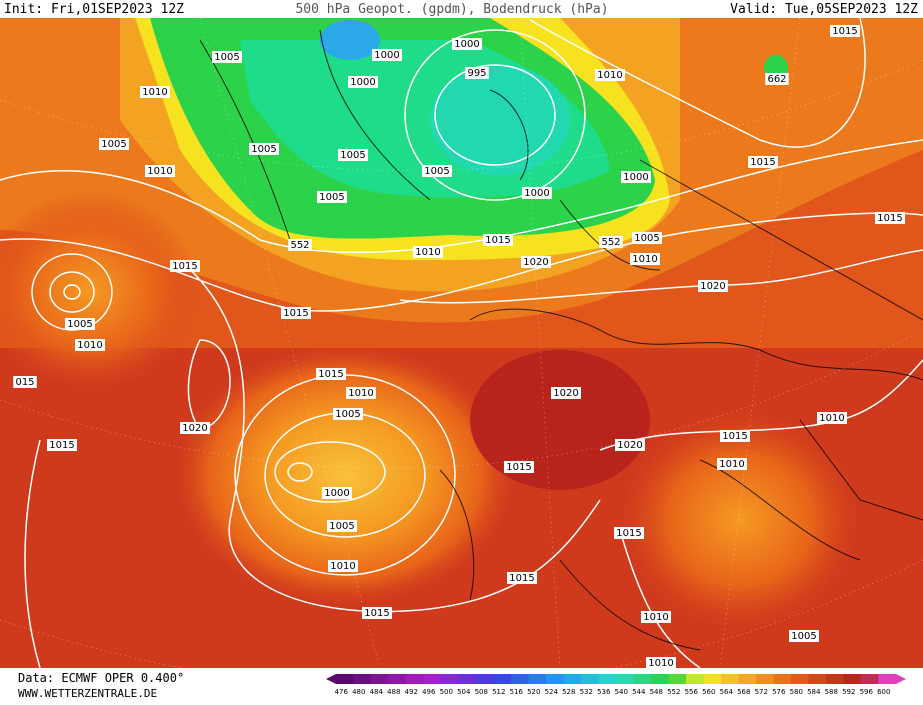 The width and height of the screenshot is (923, 705). Describe the element at coordinates (621, 692) in the screenshot. I see `legend-label: 540` at that location.